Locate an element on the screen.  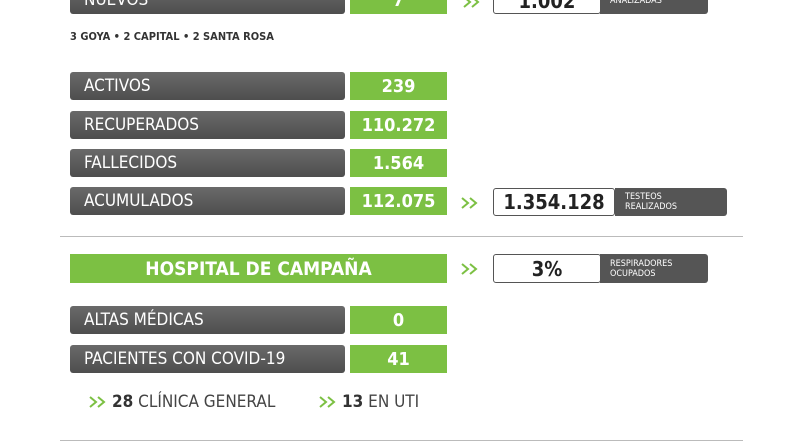
row-value: 239 is located at coordinates (398, 86).